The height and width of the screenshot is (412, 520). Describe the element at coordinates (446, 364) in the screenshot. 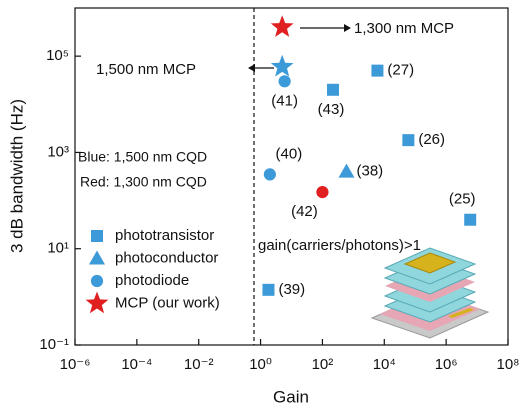

I see `x-tick-label: 10⁶` at that location.